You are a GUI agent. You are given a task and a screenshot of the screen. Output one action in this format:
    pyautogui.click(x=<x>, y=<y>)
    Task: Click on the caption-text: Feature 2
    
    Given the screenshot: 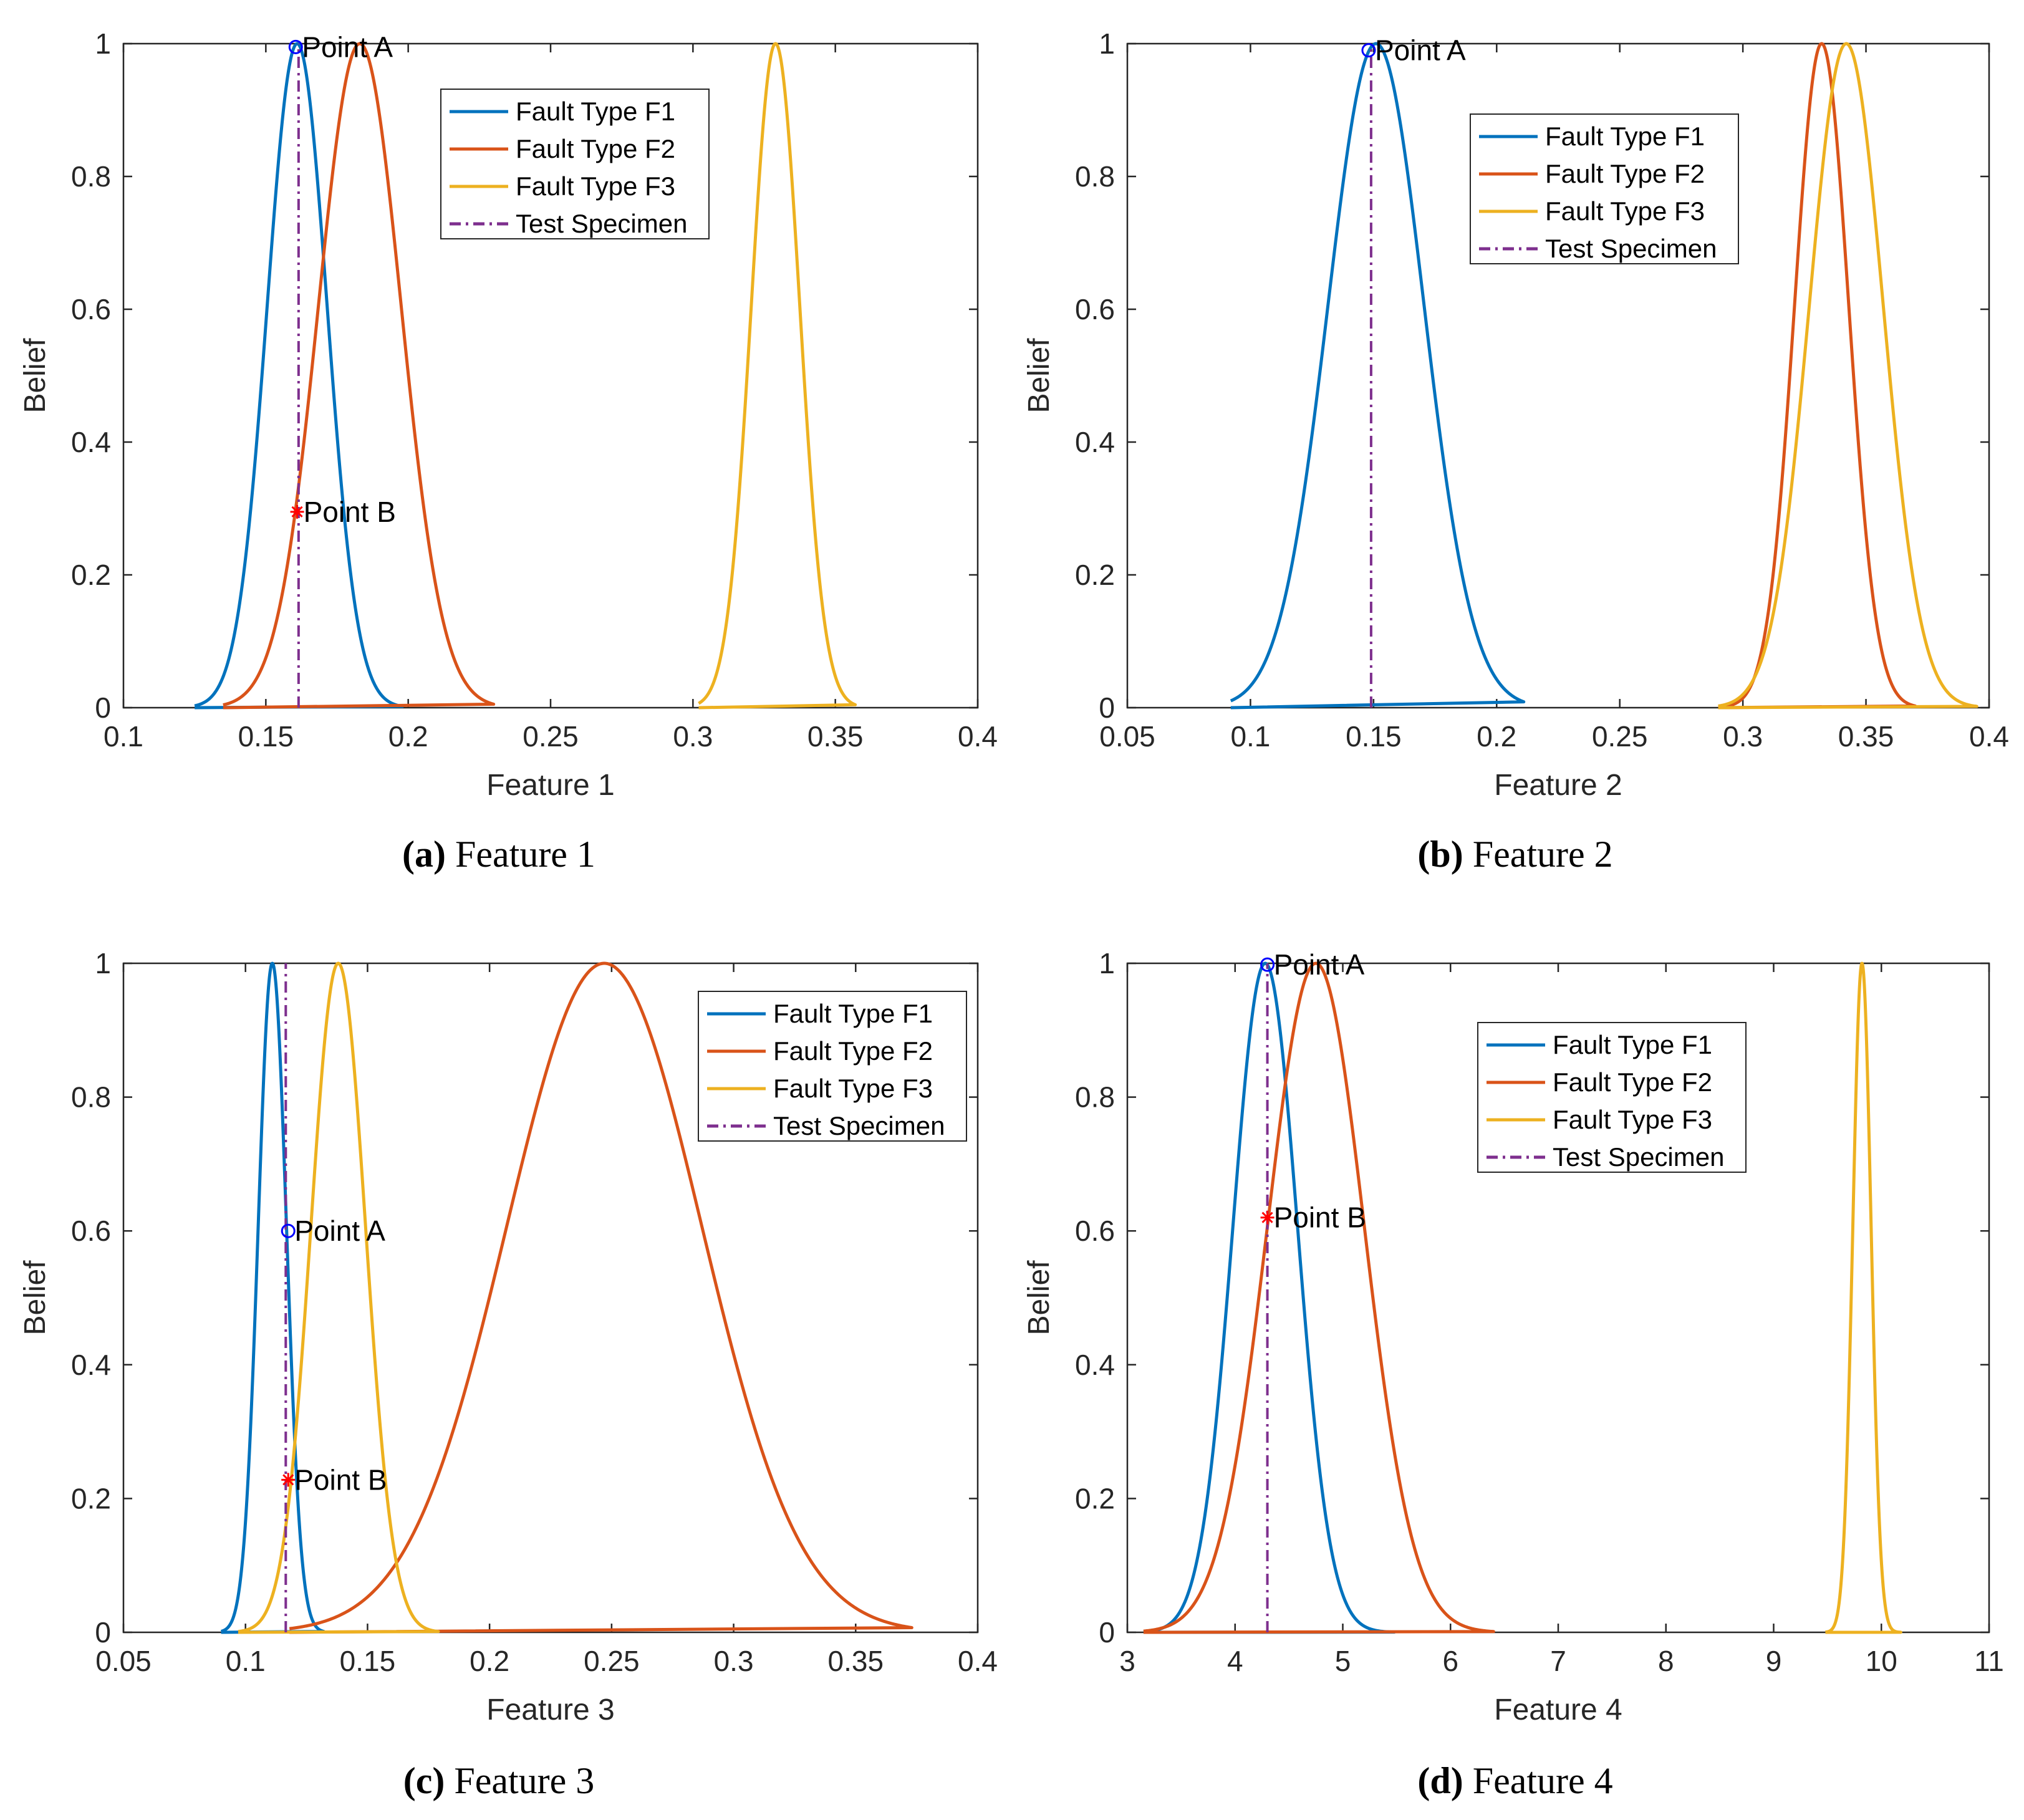 What is the action you would take?
    pyautogui.click(x=1538, y=854)
    